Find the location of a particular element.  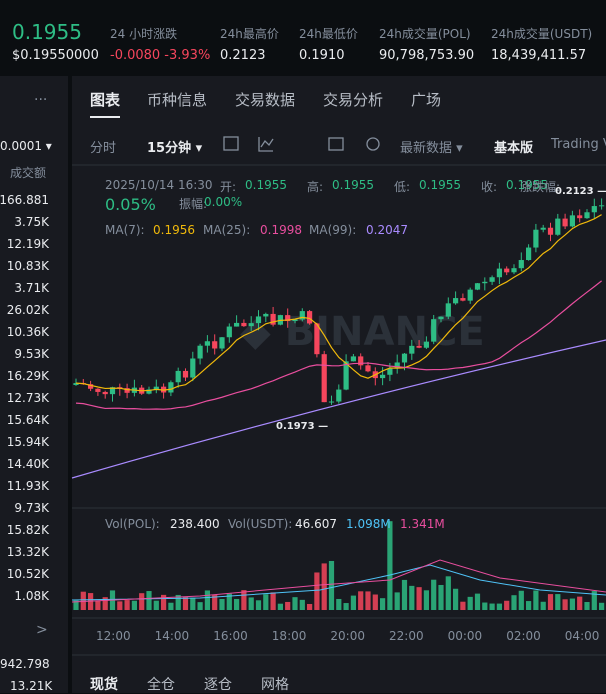

info-label: 收: is located at coordinates (489, 187).